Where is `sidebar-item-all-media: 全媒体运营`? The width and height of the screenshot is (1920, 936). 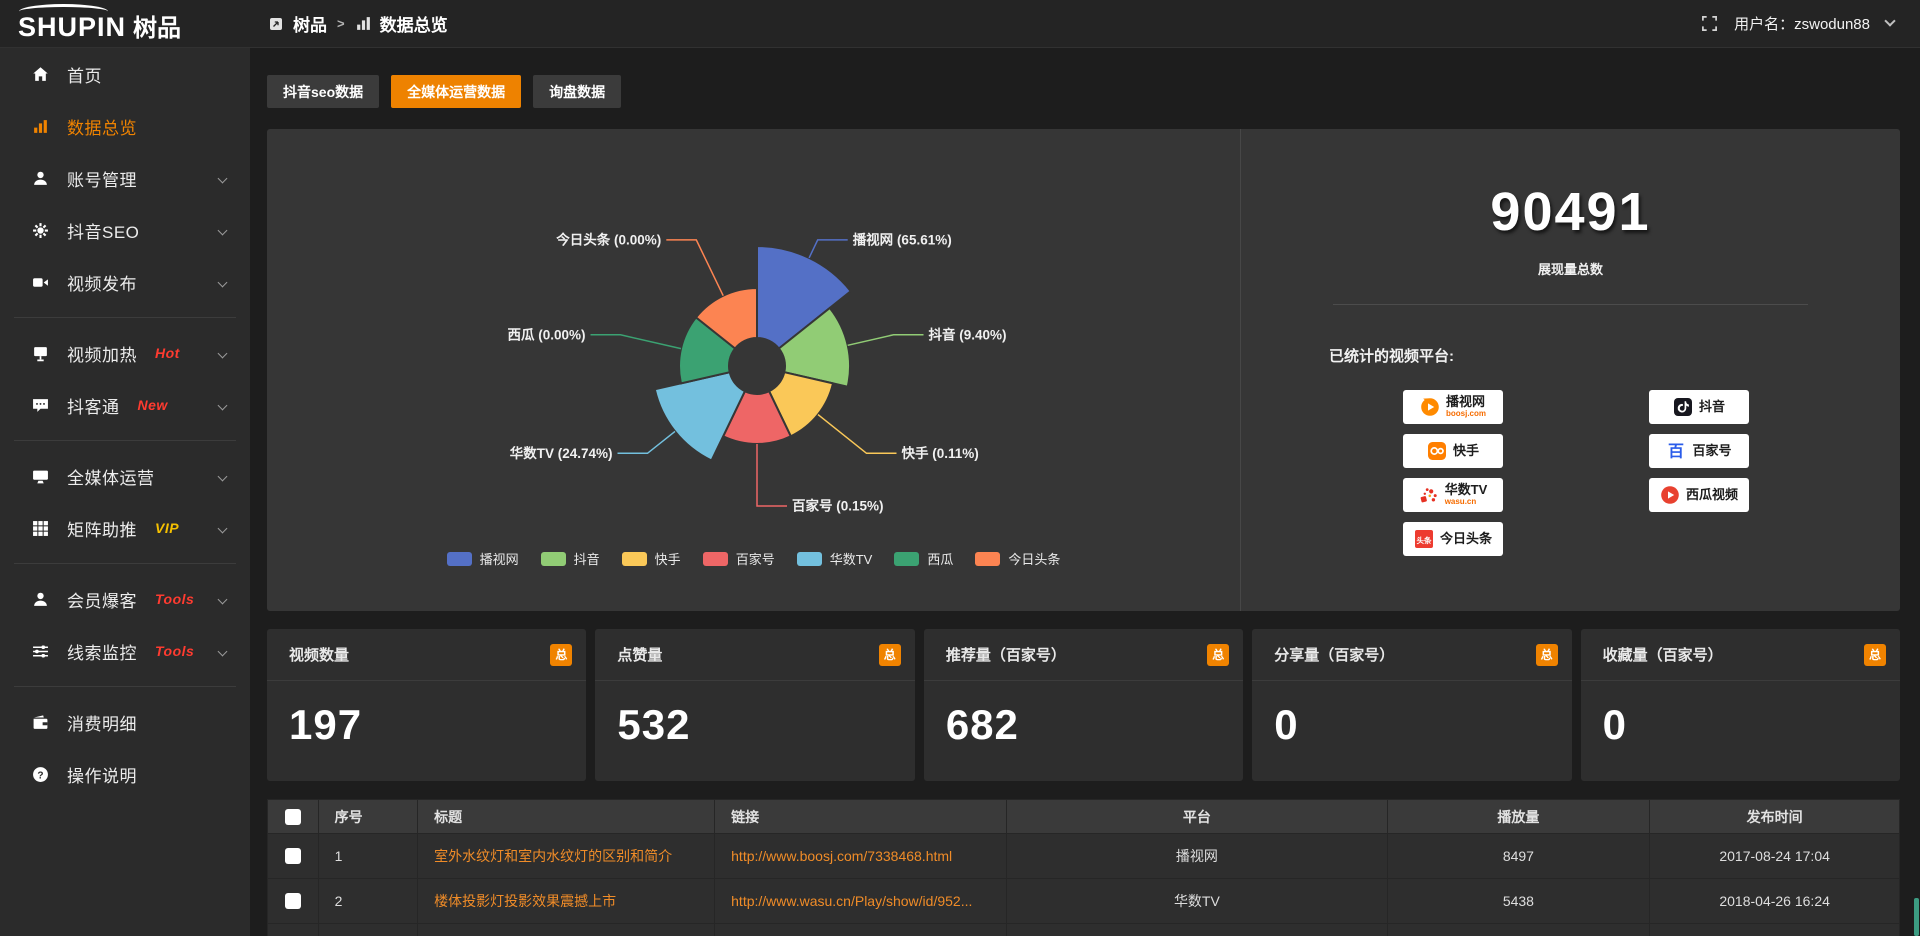
sidebar-item-all-media: 全媒体运营 is located at coordinates (125, 476).